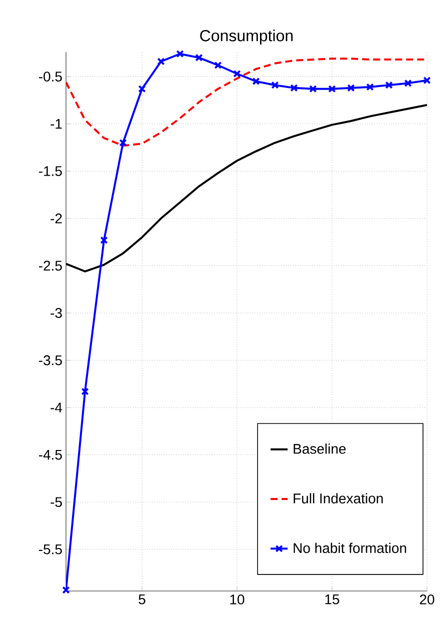 The image size is (446, 627). I want to click on y-tick-label: -5, so click(56, 502).